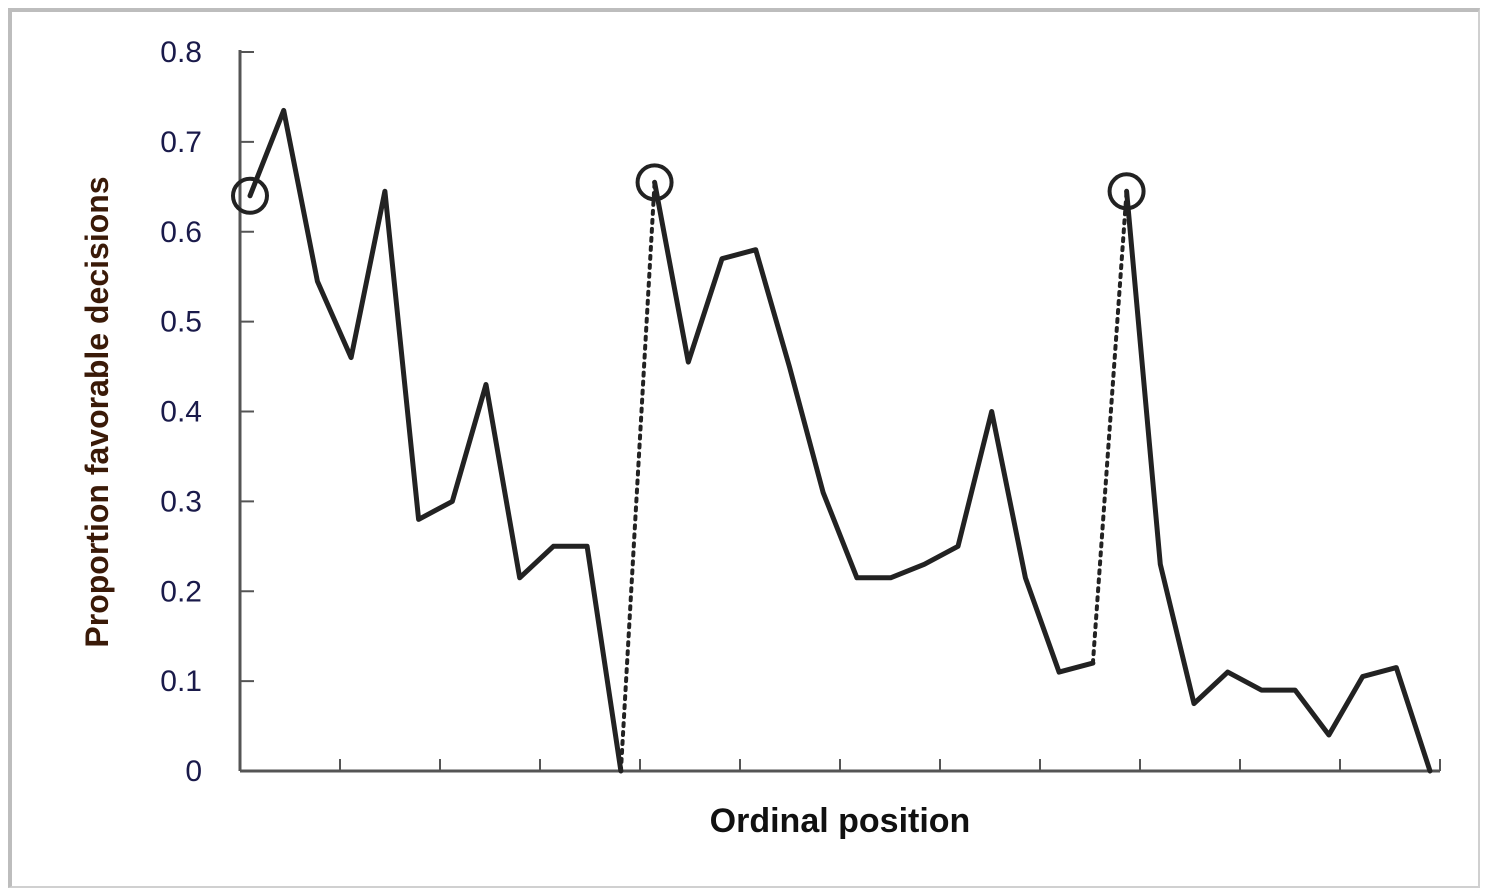 The width and height of the screenshot is (1485, 893). I want to click on highlight-markers, so click(688, 189).